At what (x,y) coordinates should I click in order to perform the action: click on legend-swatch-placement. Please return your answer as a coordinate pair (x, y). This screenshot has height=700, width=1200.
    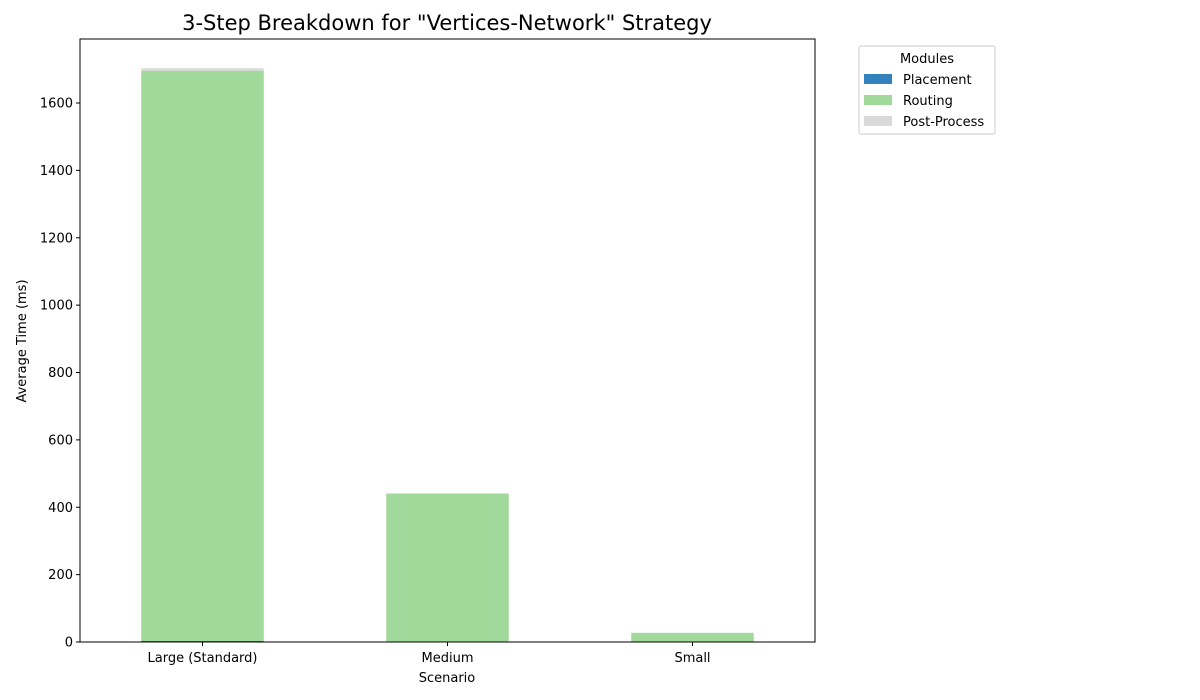
    Looking at the image, I should click on (878, 79).